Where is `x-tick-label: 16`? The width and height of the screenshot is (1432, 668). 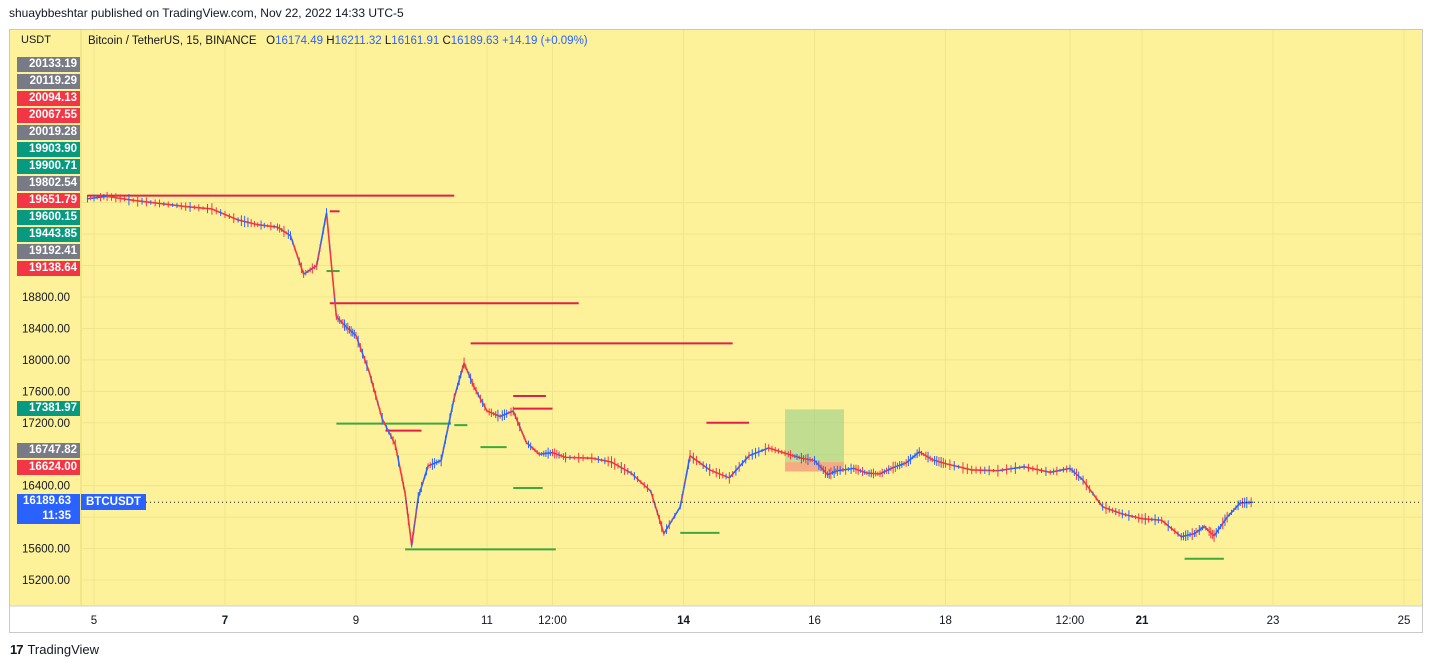 x-tick-label: 16 is located at coordinates (814, 621).